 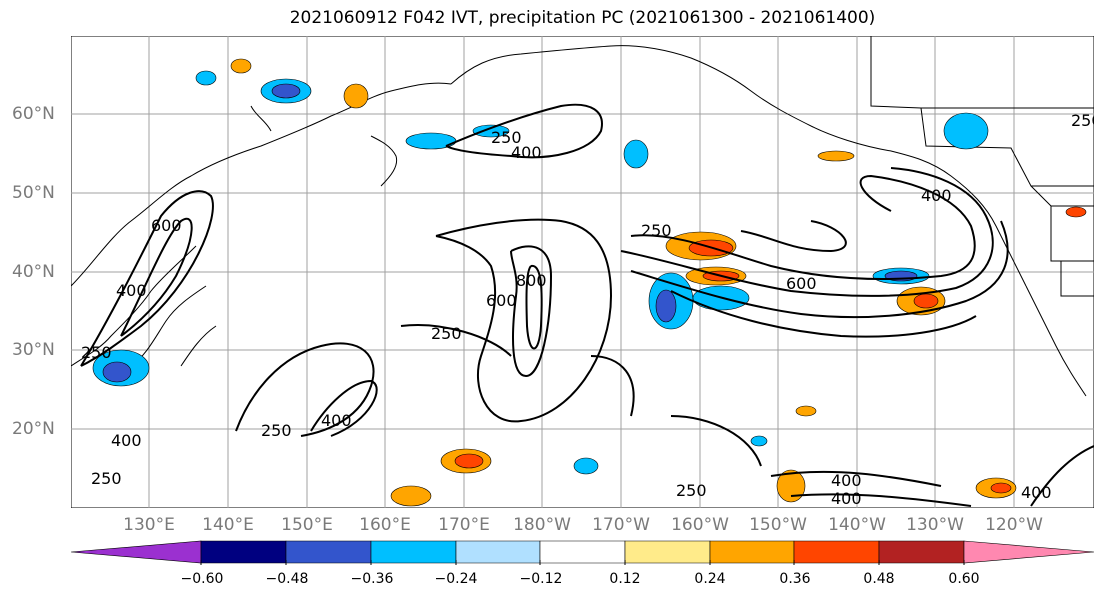 What do you see at coordinates (287, 579) in the screenshot?
I see `colorbar-tick-label: −0.48` at bounding box center [287, 579].